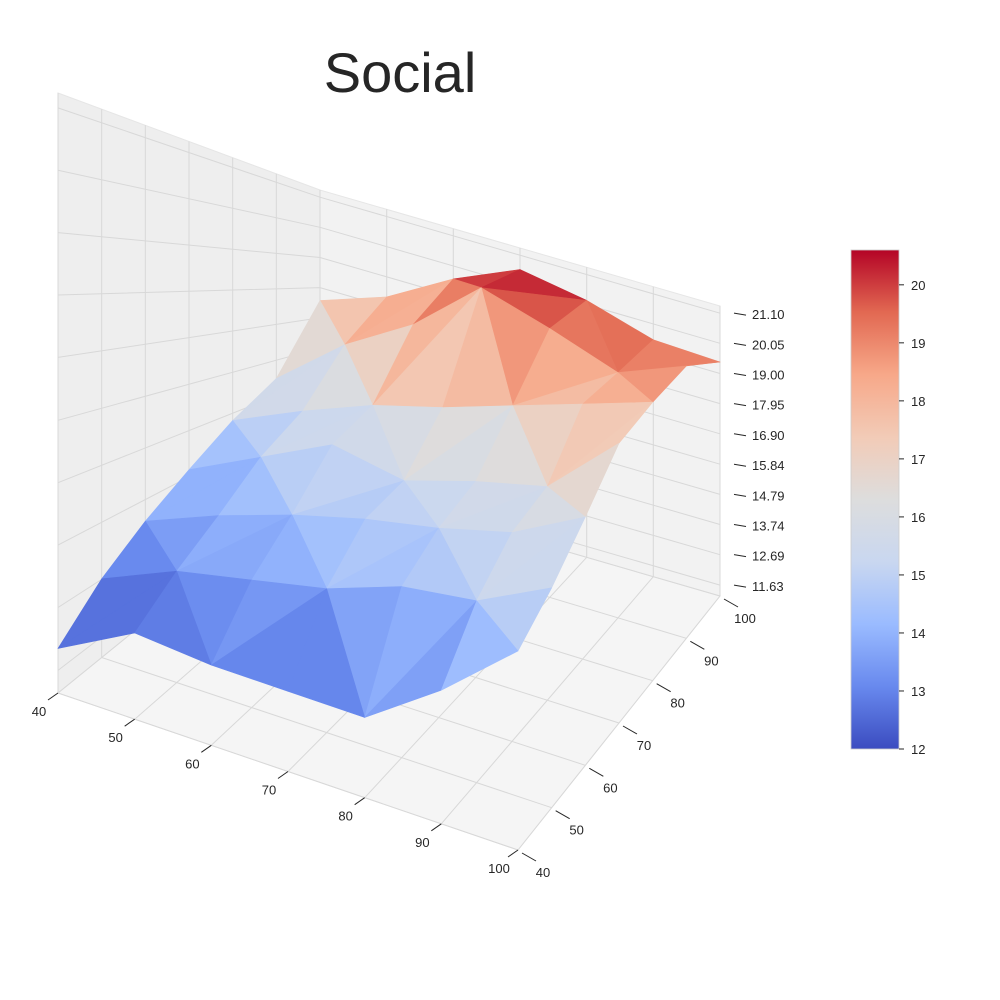  I want to click on colorbar-tick-label: 17, so click(918, 459).